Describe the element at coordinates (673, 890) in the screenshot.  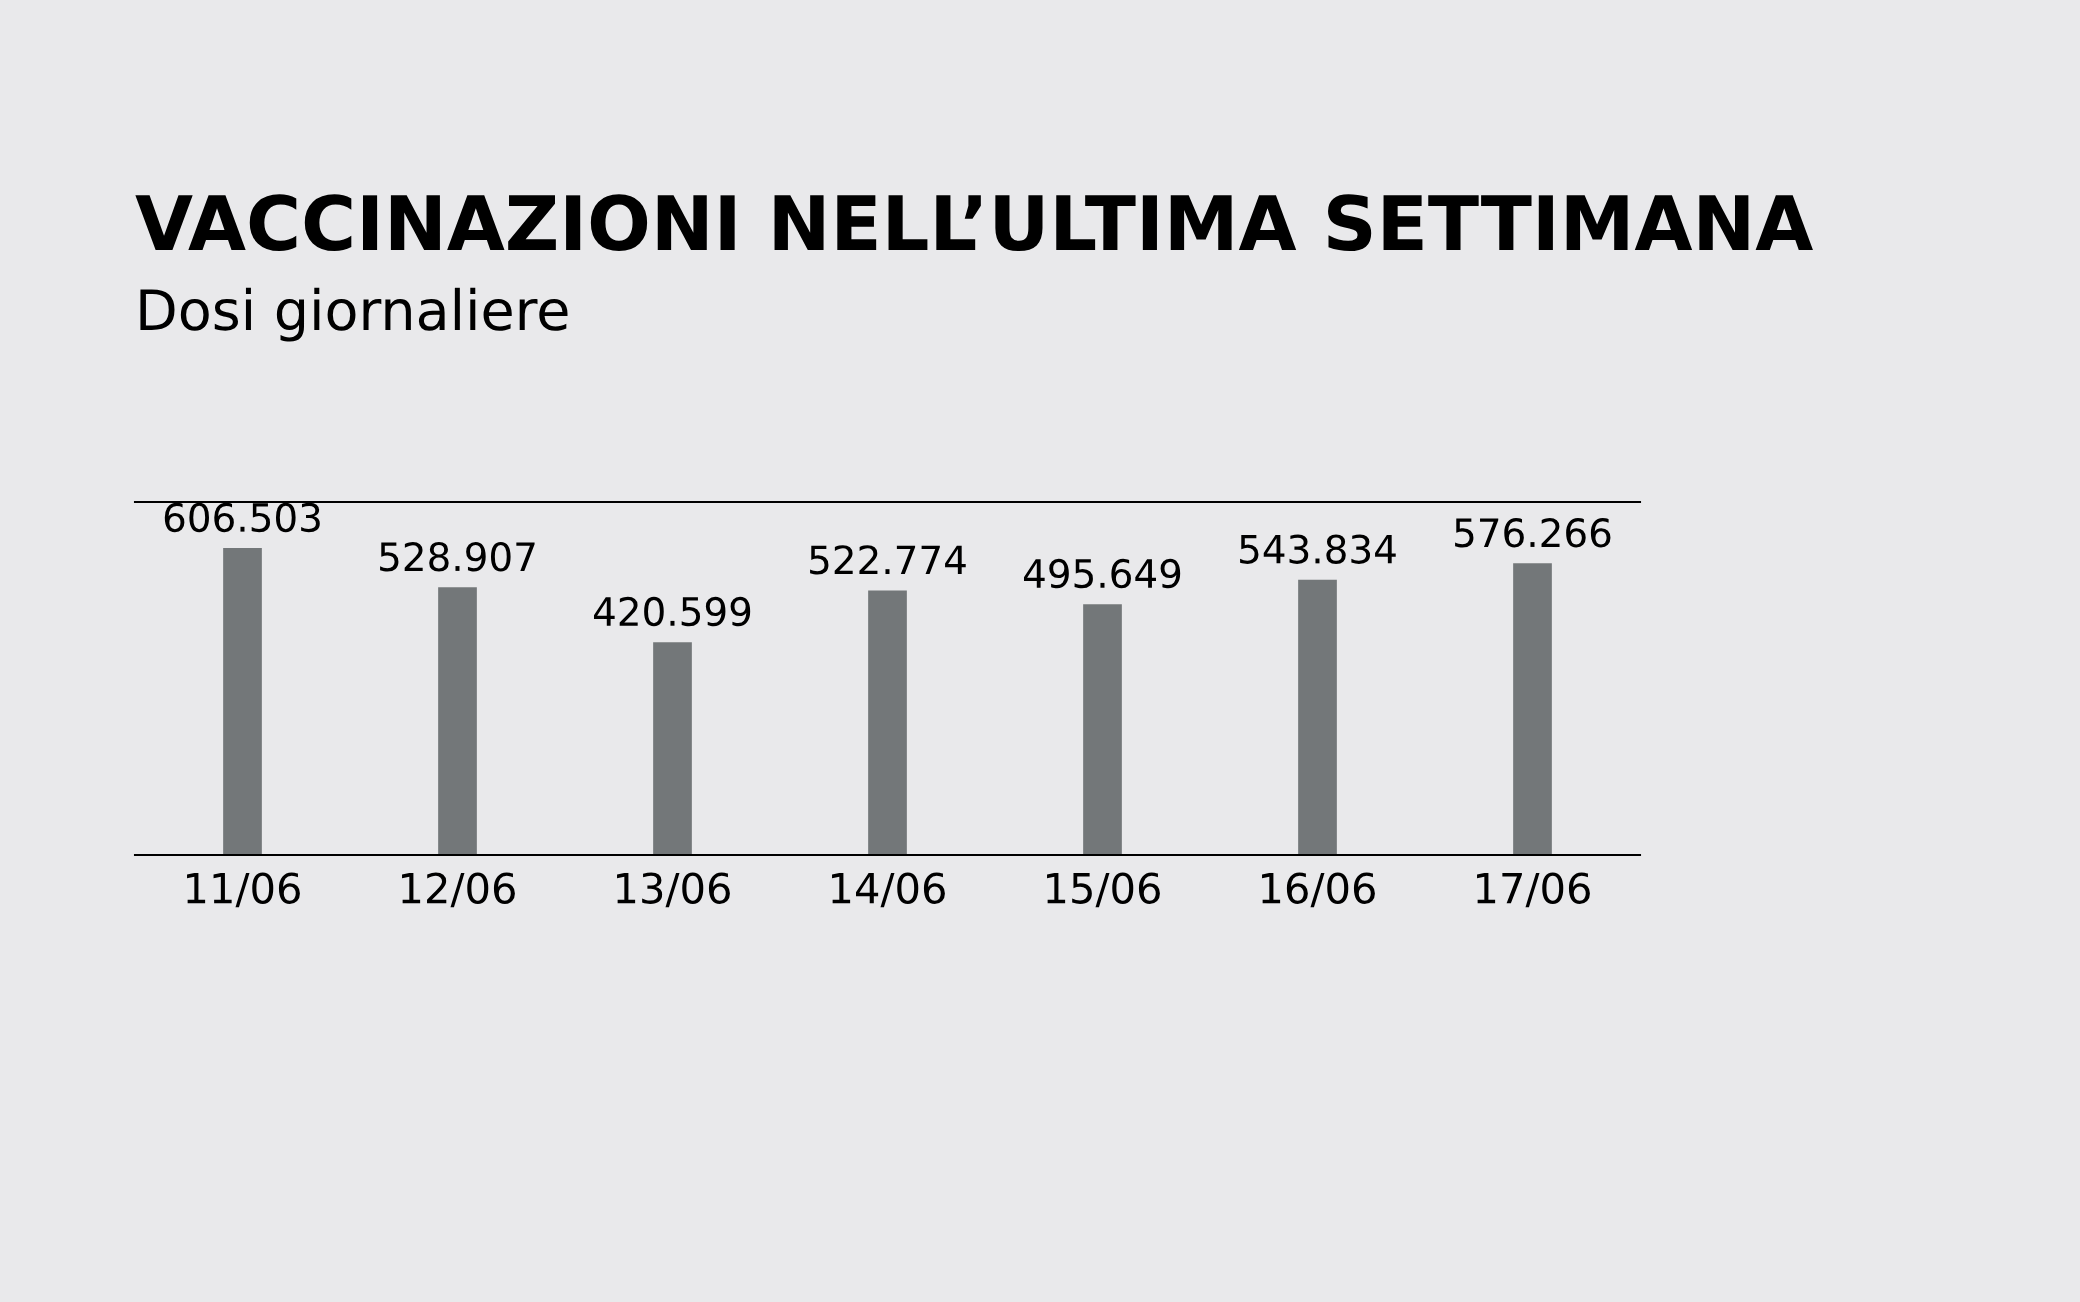
I see `x-tick-label: 13/06` at that location.